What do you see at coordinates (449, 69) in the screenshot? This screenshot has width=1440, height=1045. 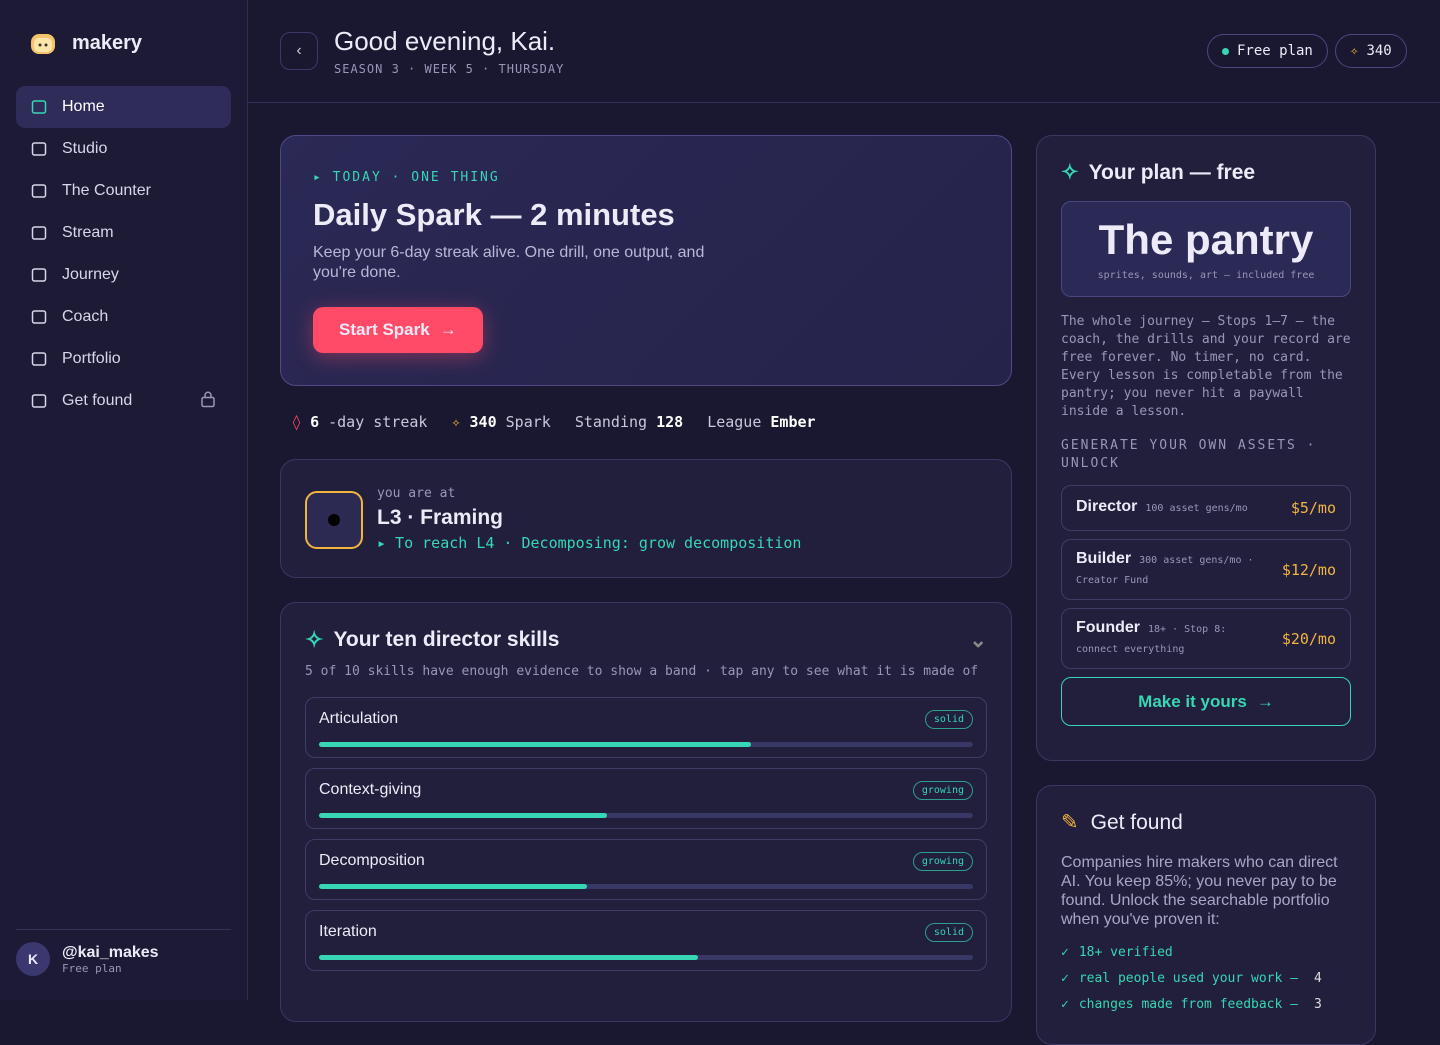 I see `header-meta: SEASON 3 · WEEK 5 · THURSDAY` at bounding box center [449, 69].